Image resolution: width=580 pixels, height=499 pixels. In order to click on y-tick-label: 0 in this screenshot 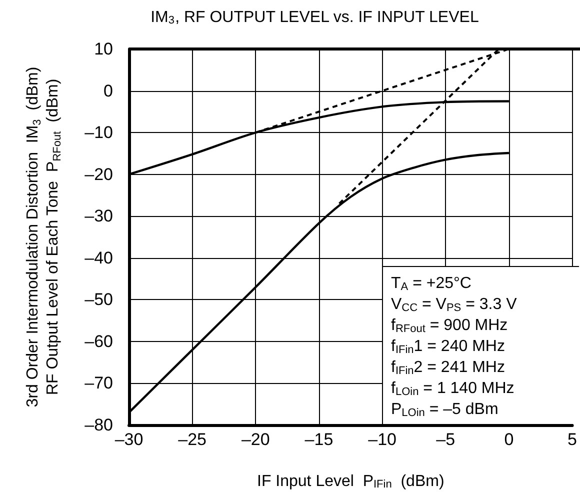, I will do `click(108, 90)`.